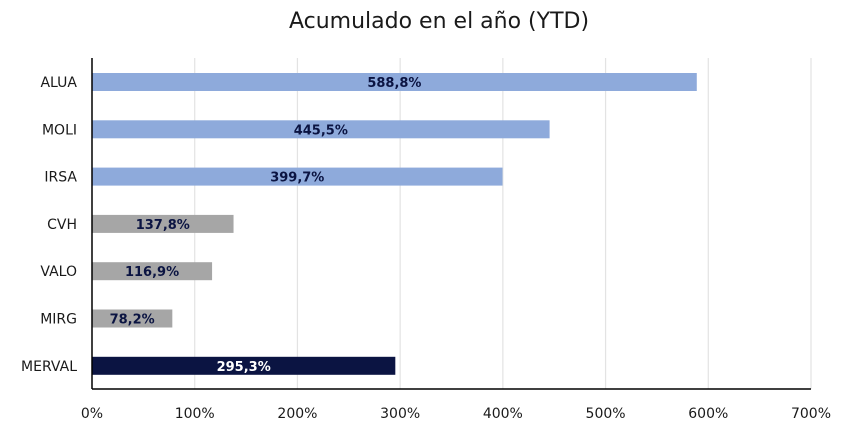 This screenshot has width=850, height=436. Describe the element at coordinates (503, 414) in the screenshot. I see `x-tick-label: 400%` at that location.